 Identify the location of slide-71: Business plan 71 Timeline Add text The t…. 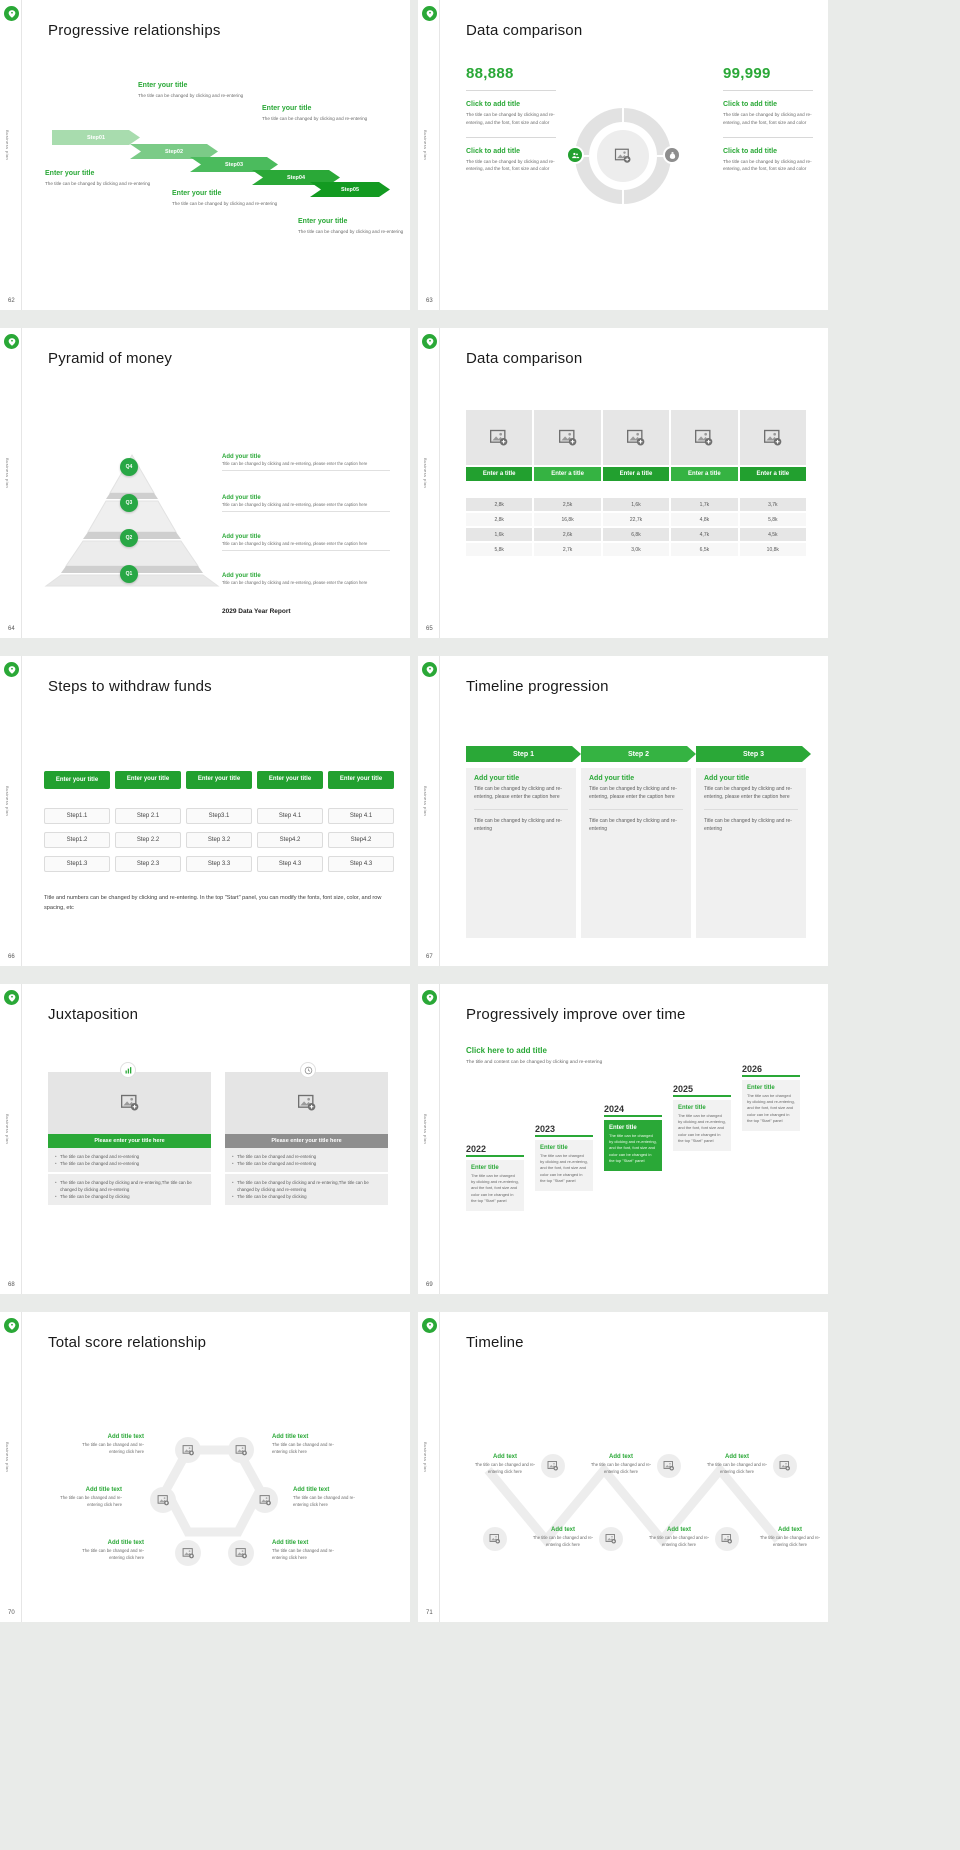
(623, 1467).